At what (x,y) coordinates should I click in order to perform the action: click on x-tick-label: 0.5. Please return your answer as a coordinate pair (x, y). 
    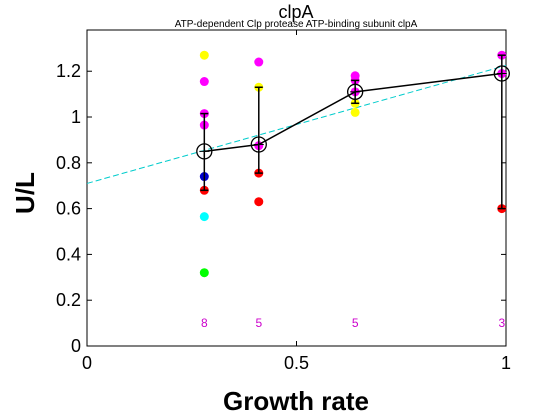
    Looking at the image, I should click on (296, 363).